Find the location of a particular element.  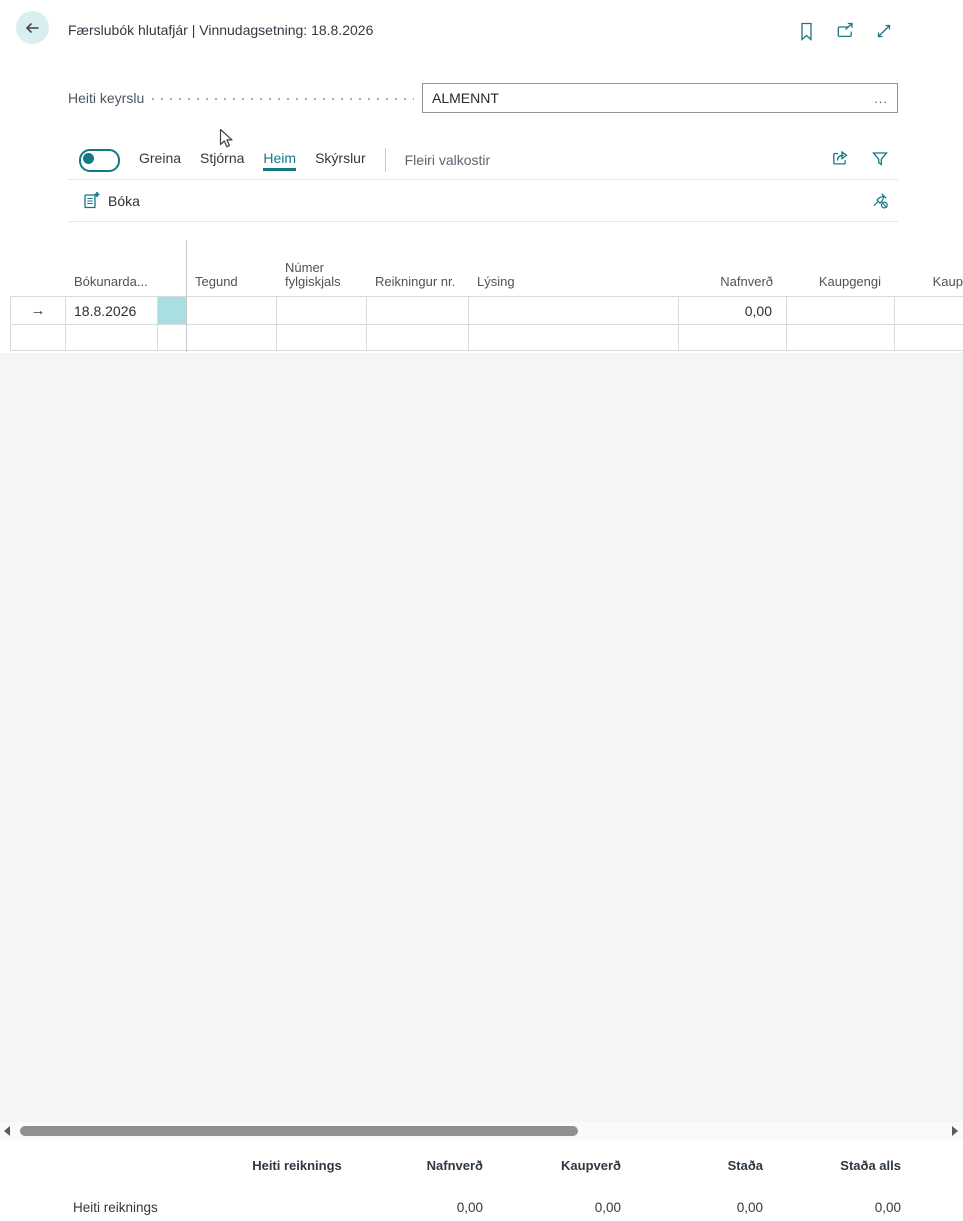

run-name-label: Heiti keyrslu is located at coordinates (106, 98).